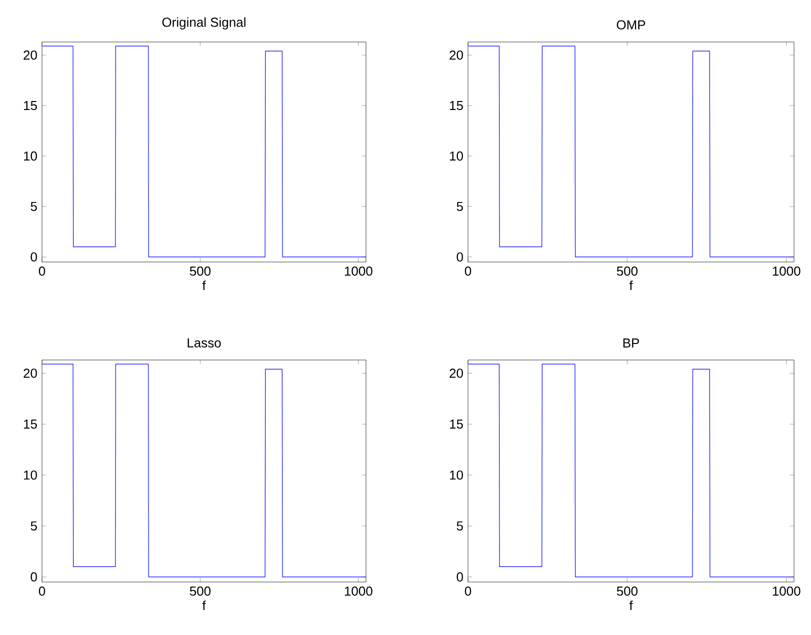 The width and height of the screenshot is (811, 635). What do you see at coordinates (204, 23) in the screenshot?
I see `chart-title: Original Signal` at bounding box center [204, 23].